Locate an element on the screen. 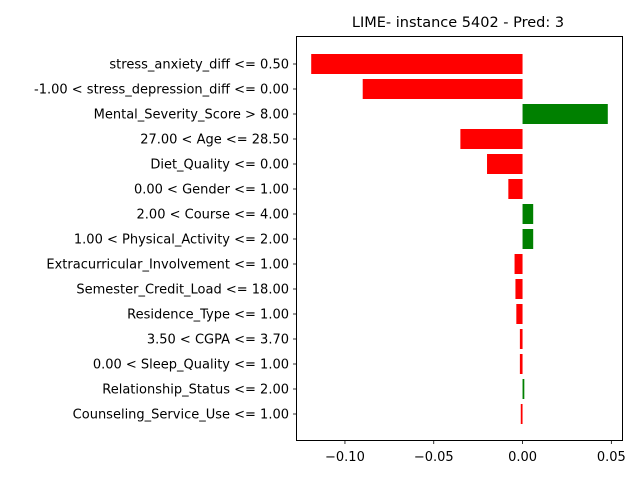 This screenshot has width=640, height=485. y-tick-label: 0.00 < Gender <= 1.00 is located at coordinates (211, 190).